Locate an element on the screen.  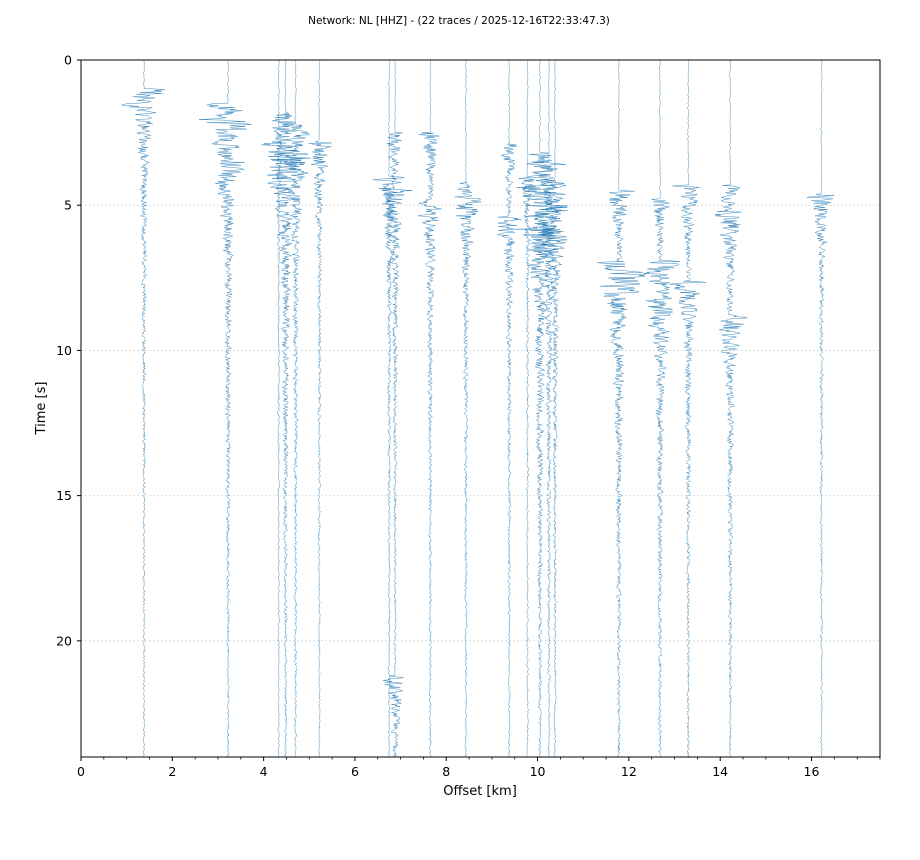
y-tick-label: 10 is located at coordinates (64, 350).